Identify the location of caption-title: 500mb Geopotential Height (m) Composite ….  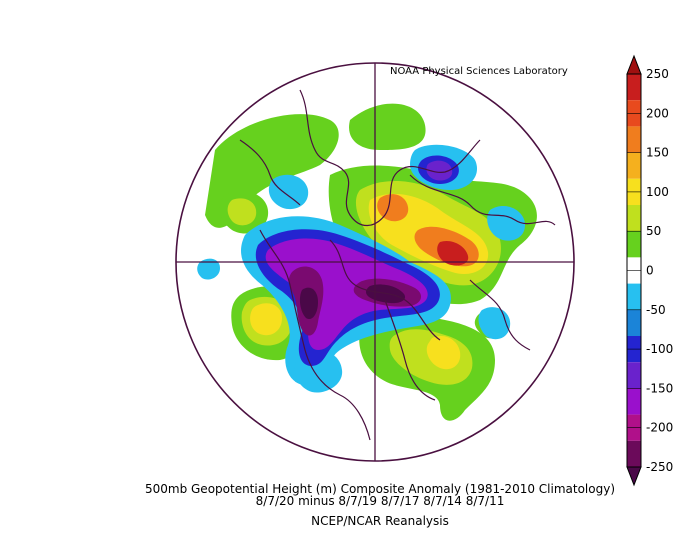
(379, 489).